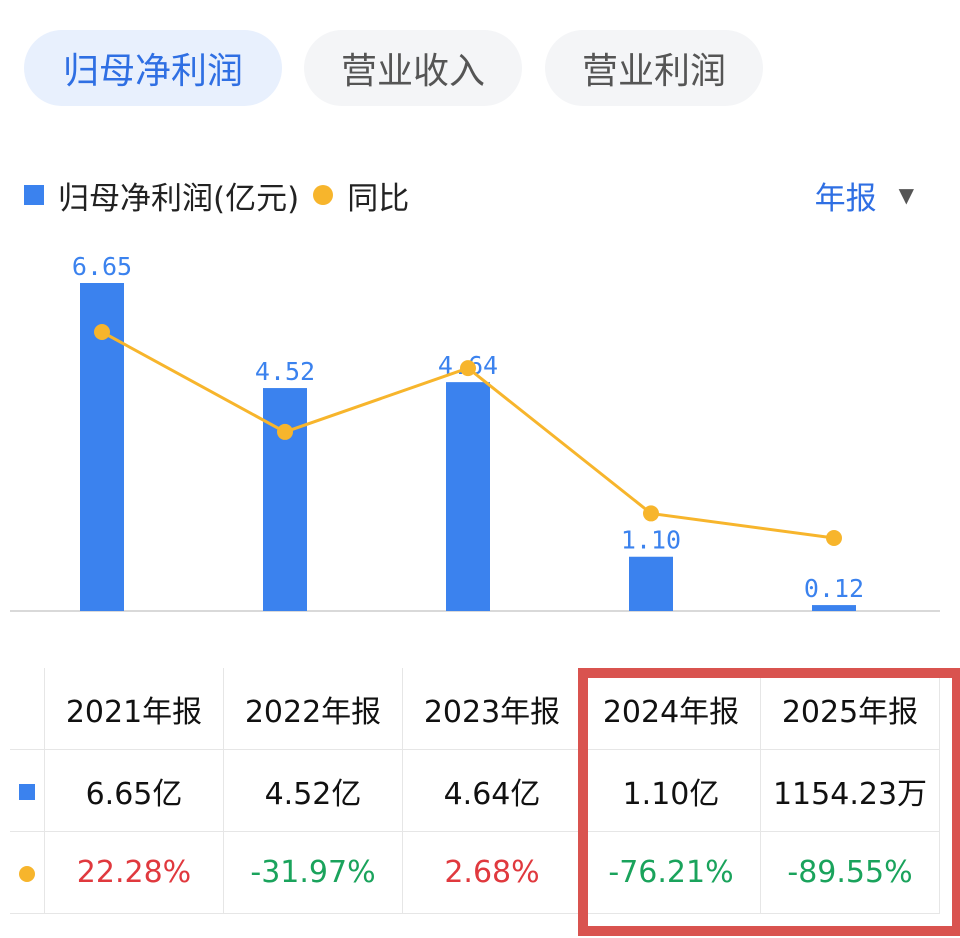 This screenshot has height=938, width=960. What do you see at coordinates (492, 709) in the screenshot?
I see `header-cell: 2023年报` at bounding box center [492, 709].